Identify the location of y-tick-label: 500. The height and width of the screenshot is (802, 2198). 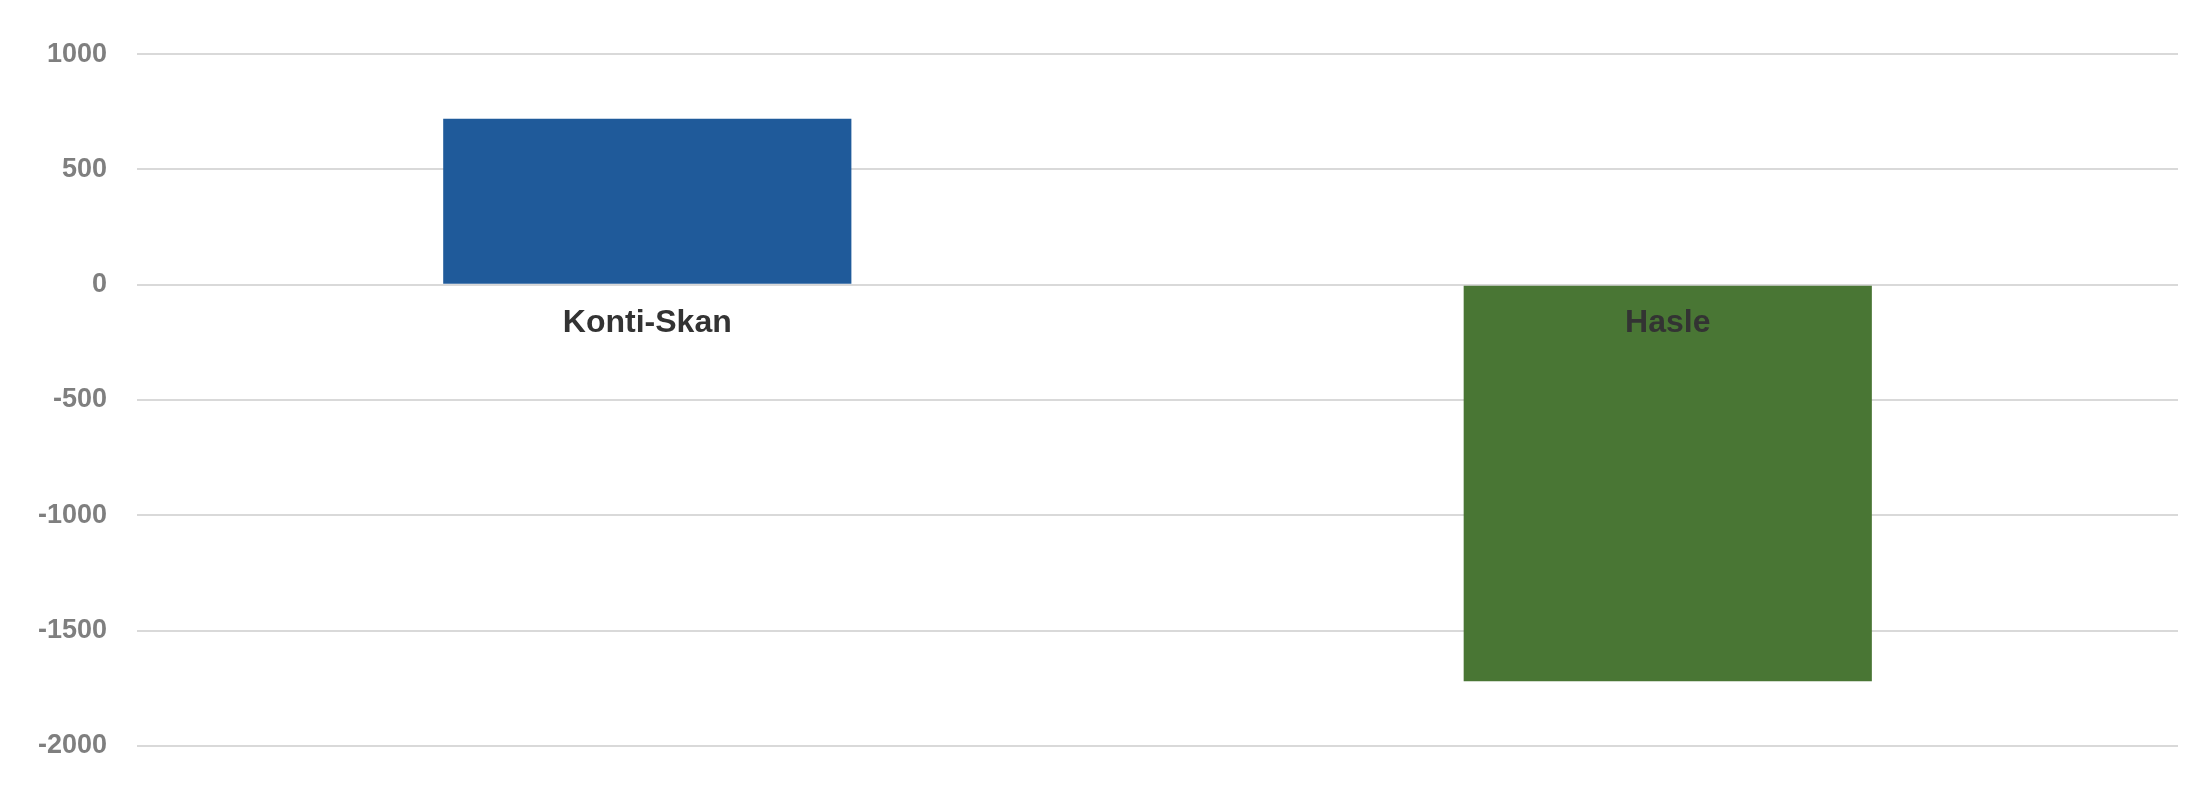
(84, 167).